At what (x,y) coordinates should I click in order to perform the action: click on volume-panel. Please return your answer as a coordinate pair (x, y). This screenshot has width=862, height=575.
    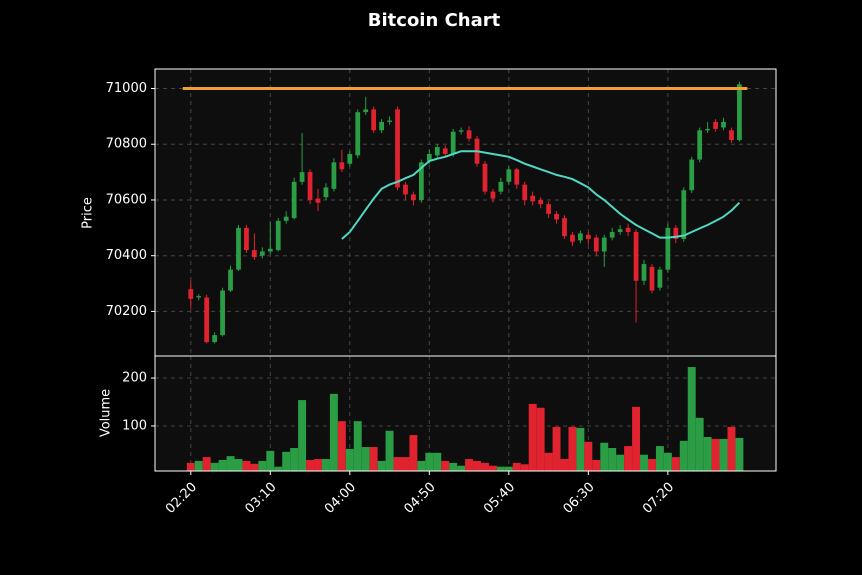
    Looking at the image, I should click on (465, 413).